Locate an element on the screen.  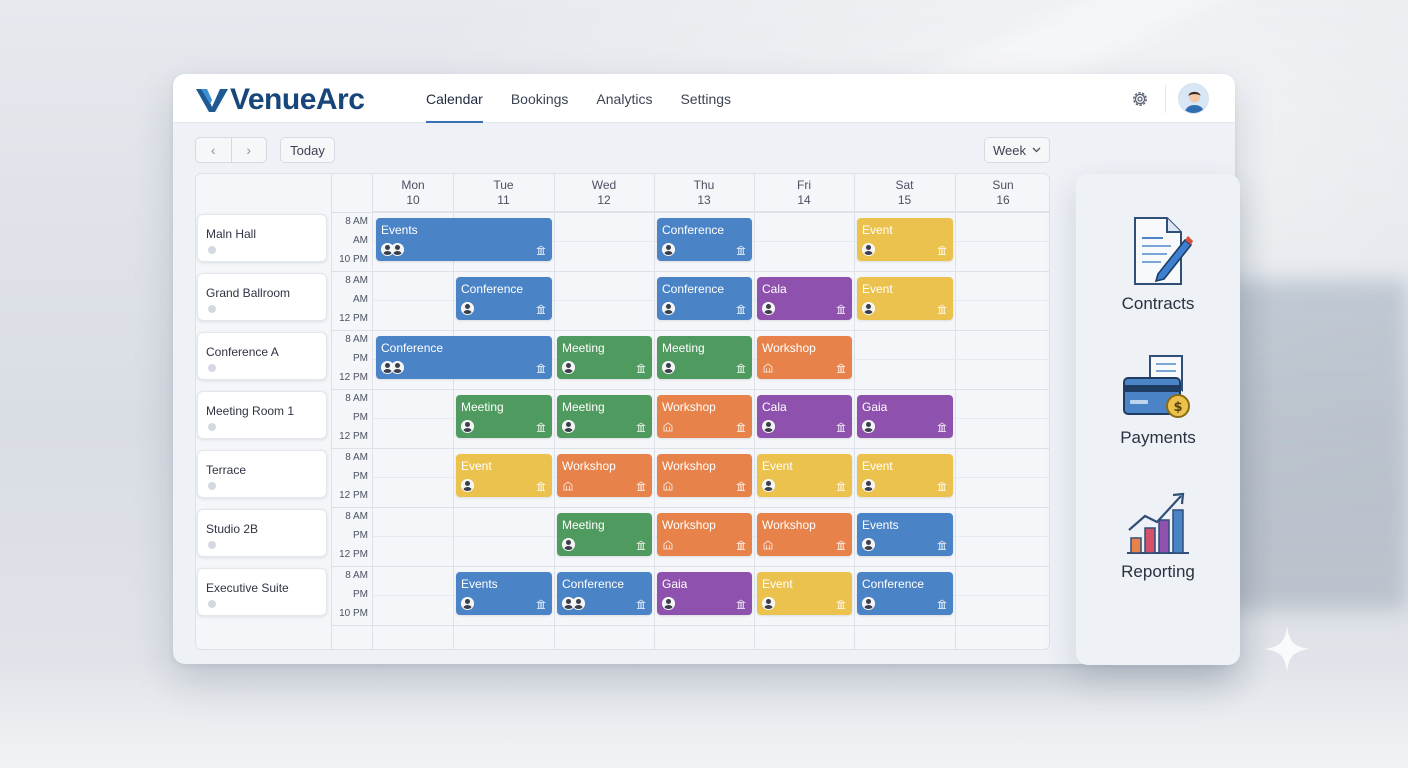
view-select: Week is located at coordinates (1017, 150).